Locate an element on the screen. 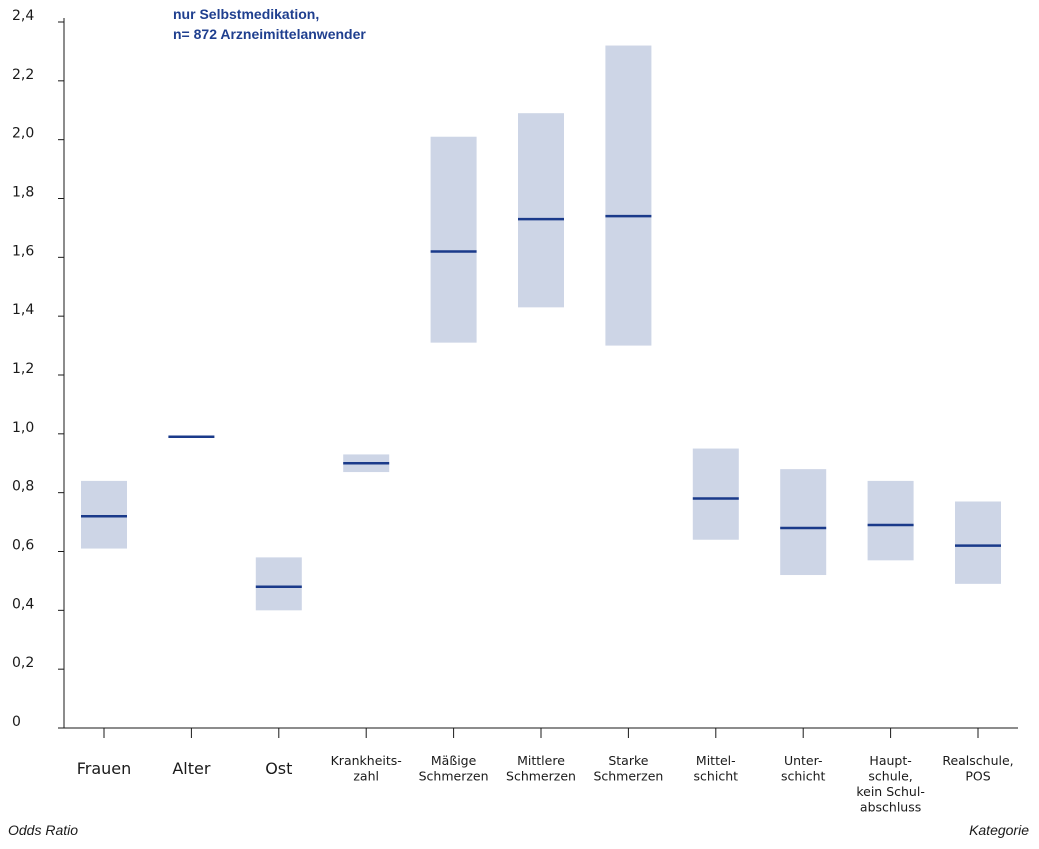 This screenshot has height=849, width=1039. category-label: Unter- is located at coordinates (803, 760).